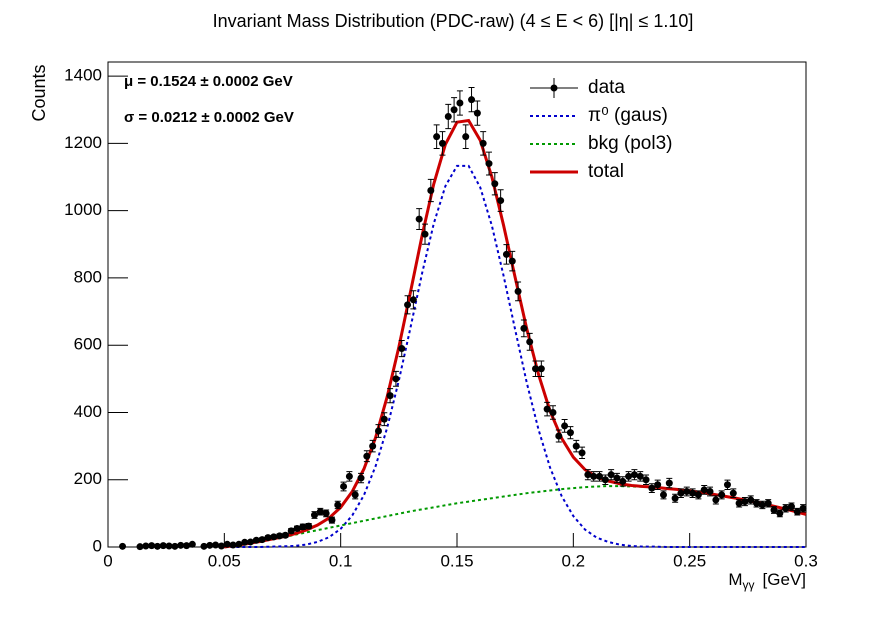  I want to click on legend-label: data, so click(606, 87).